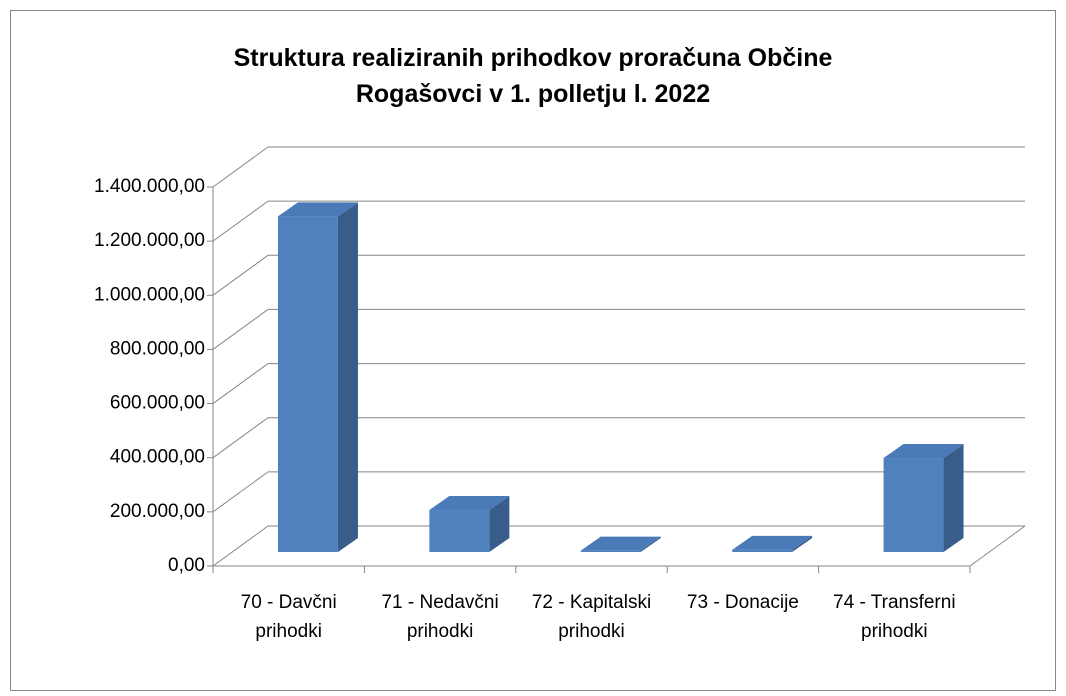 The image size is (1066, 696). What do you see at coordinates (894, 617) in the screenshot?
I see `x-tick-label: 74 - Transferni prihodki` at bounding box center [894, 617].